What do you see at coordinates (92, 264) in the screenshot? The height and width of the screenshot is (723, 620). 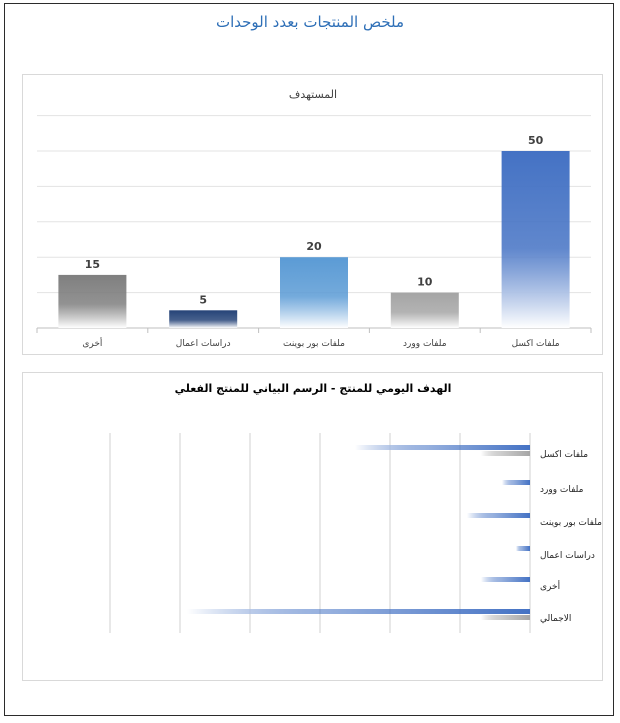 I see `data-label: 15` at bounding box center [92, 264].